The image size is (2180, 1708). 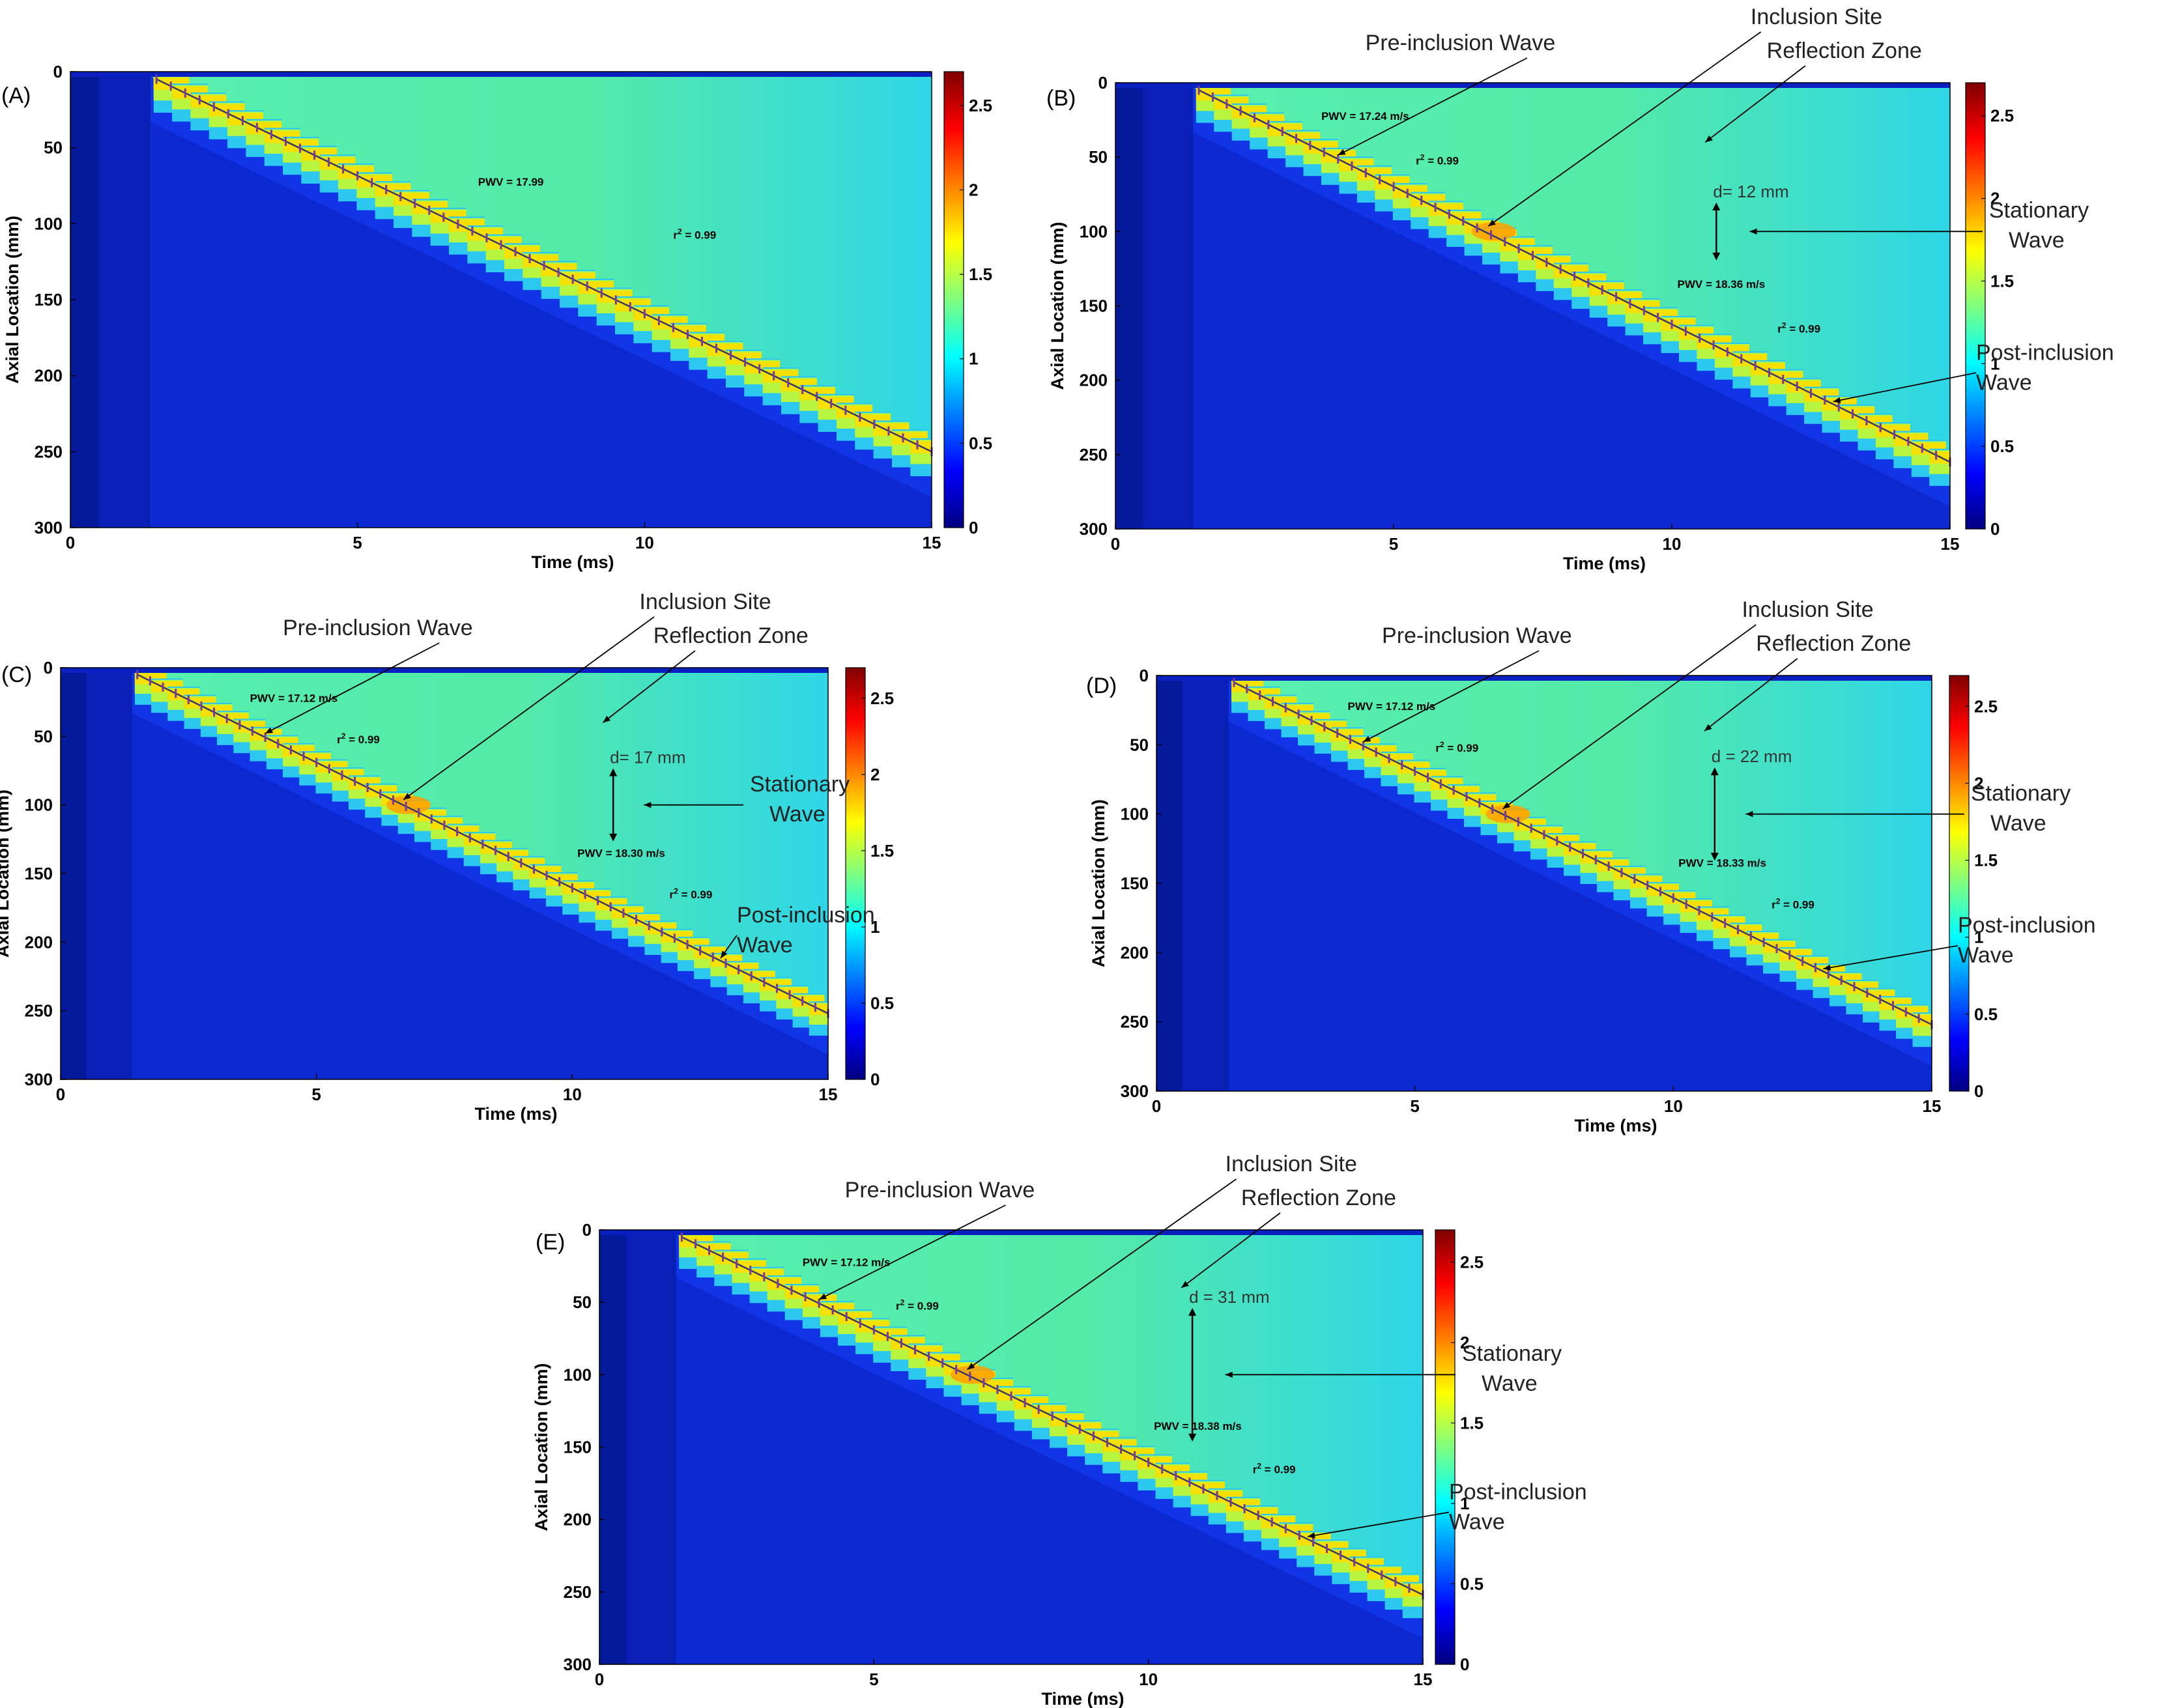 I want to click on y-tick-label: 200, so click(x=49, y=376).